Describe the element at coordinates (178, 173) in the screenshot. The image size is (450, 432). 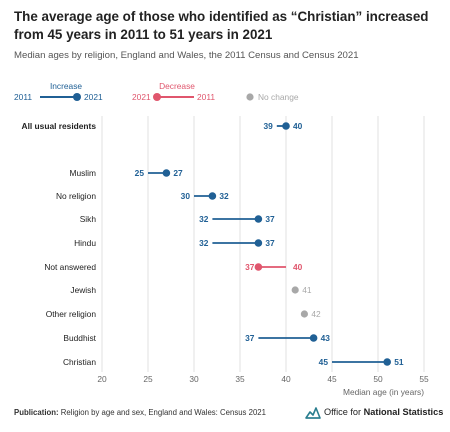
I see `value-label-high: 27` at that location.